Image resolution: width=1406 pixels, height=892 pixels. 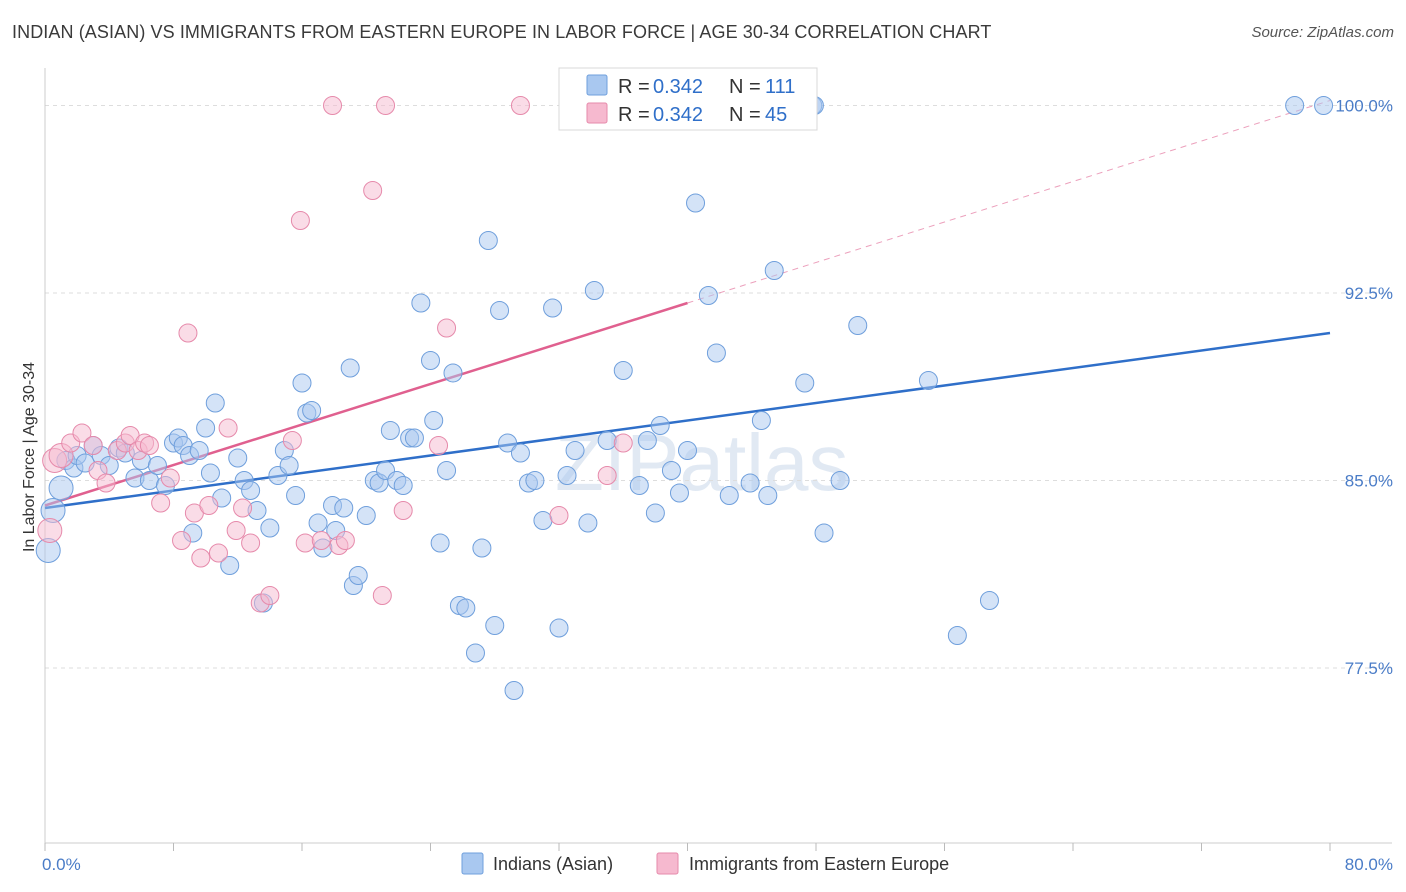 I want to click on stats-r-value-eastern-europe: 0.342, so click(x=678, y=115).